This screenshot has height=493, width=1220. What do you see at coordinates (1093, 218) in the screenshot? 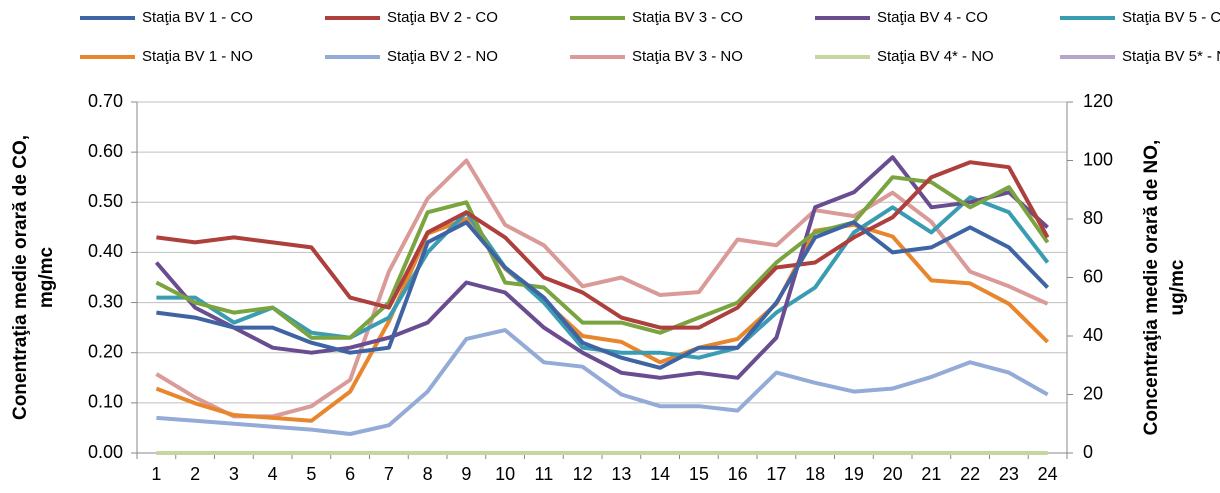
I see `y2-tick-label: 80` at bounding box center [1093, 218].